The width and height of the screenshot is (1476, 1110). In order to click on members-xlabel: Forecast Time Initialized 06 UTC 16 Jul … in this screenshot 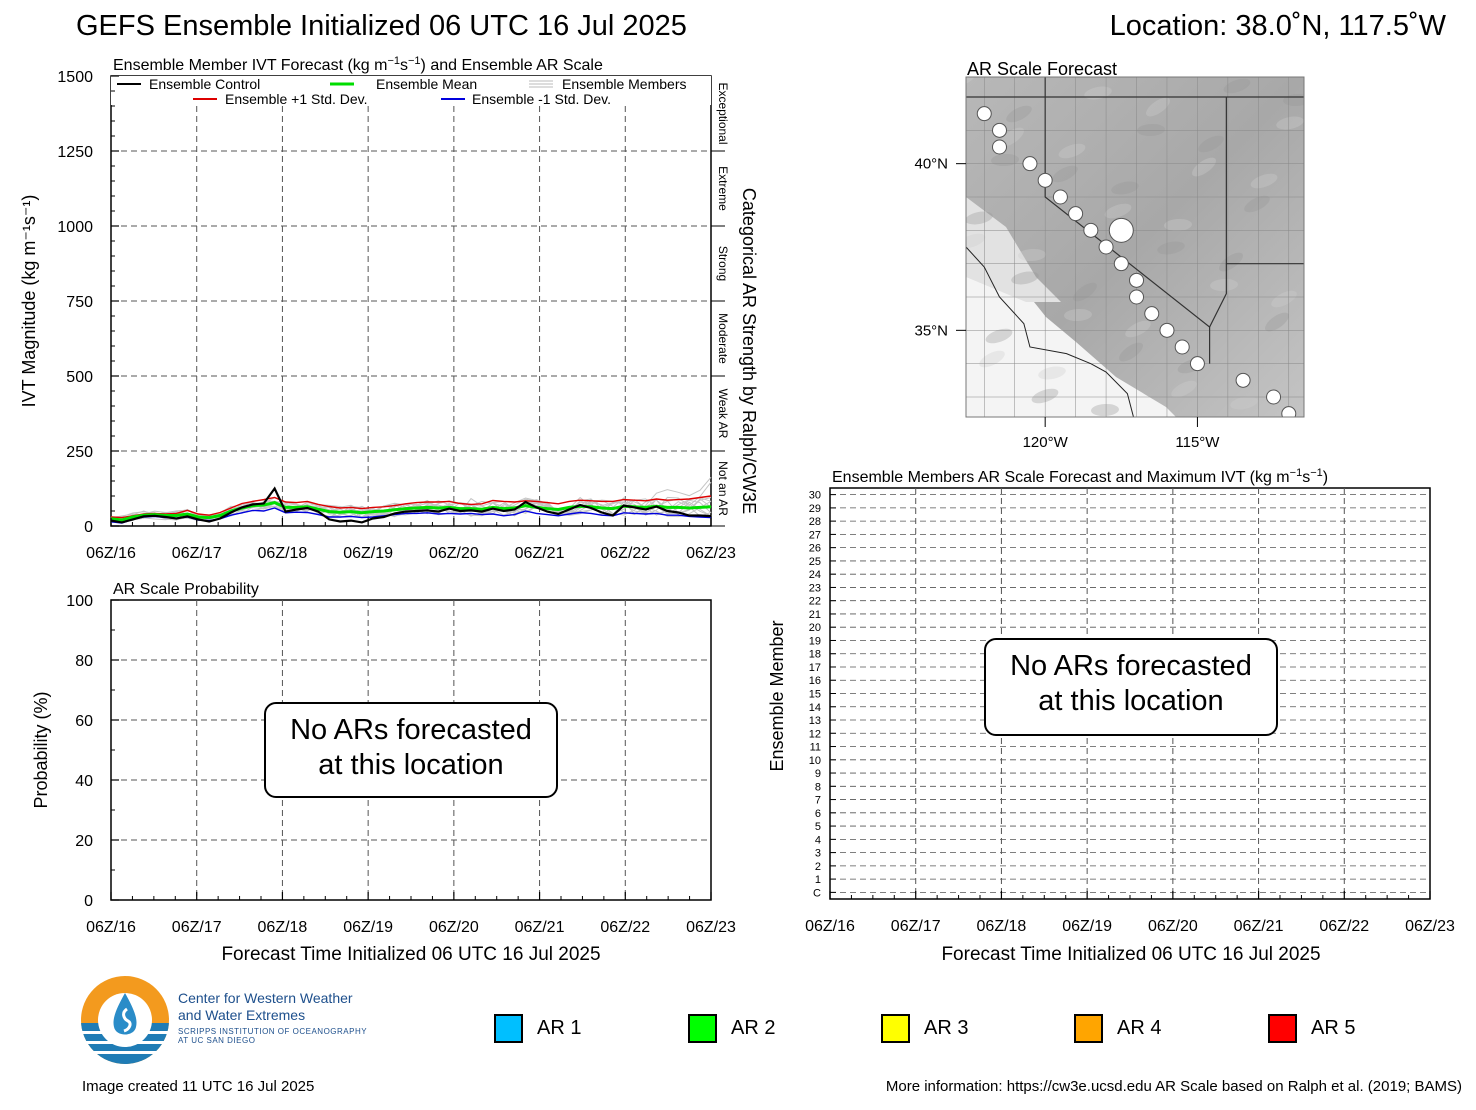, I will do `click(1130, 954)`.